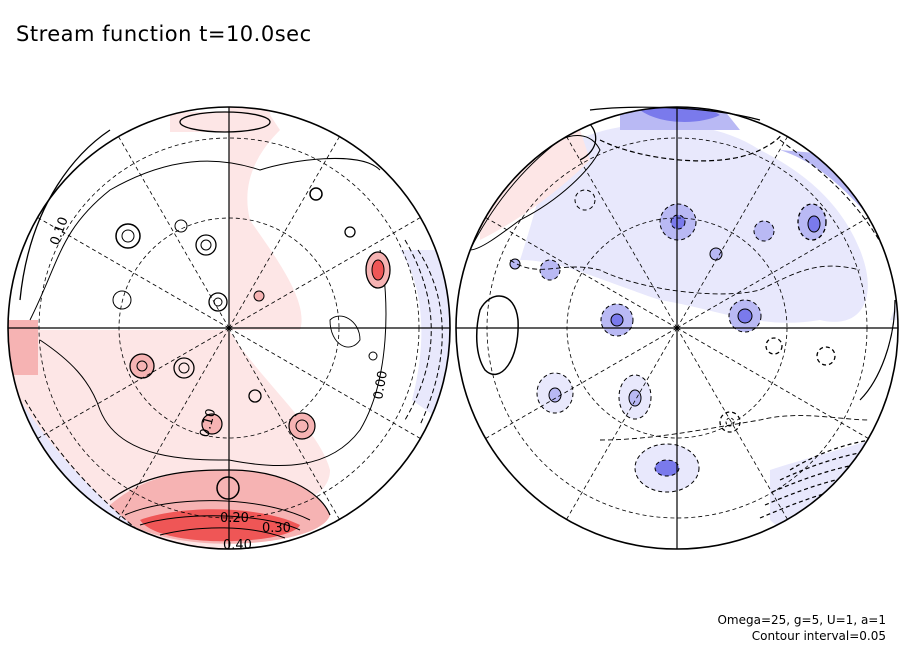 The width and height of the screenshot is (904, 654). What do you see at coordinates (381, 385) in the screenshot?
I see `contour-label: 0.00` at bounding box center [381, 385].